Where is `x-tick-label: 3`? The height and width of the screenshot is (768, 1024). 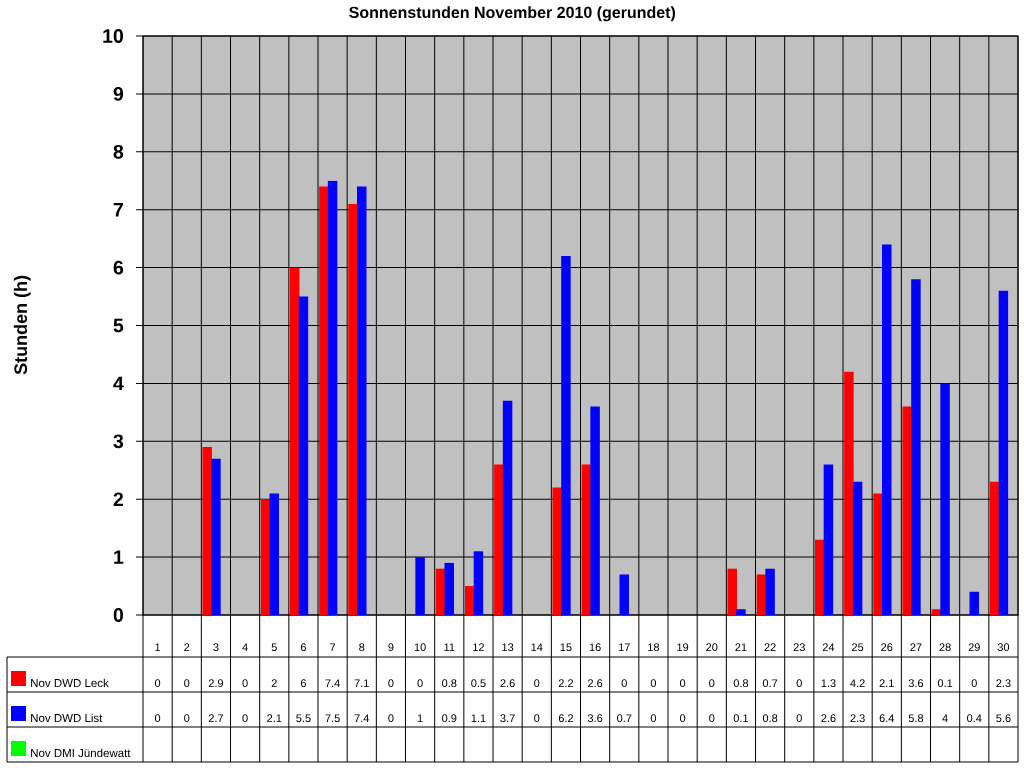 x-tick-label: 3 is located at coordinates (216, 647).